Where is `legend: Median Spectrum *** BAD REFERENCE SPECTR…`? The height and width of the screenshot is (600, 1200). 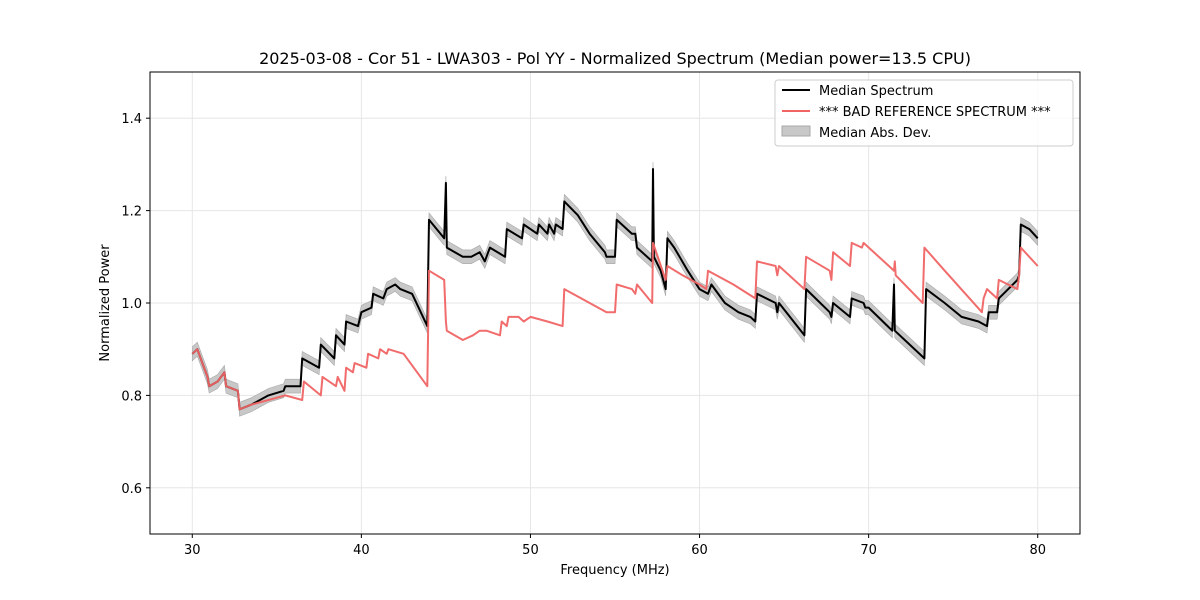 legend: Median Spectrum *** BAD REFERENCE SPECTR… is located at coordinates (924, 113).